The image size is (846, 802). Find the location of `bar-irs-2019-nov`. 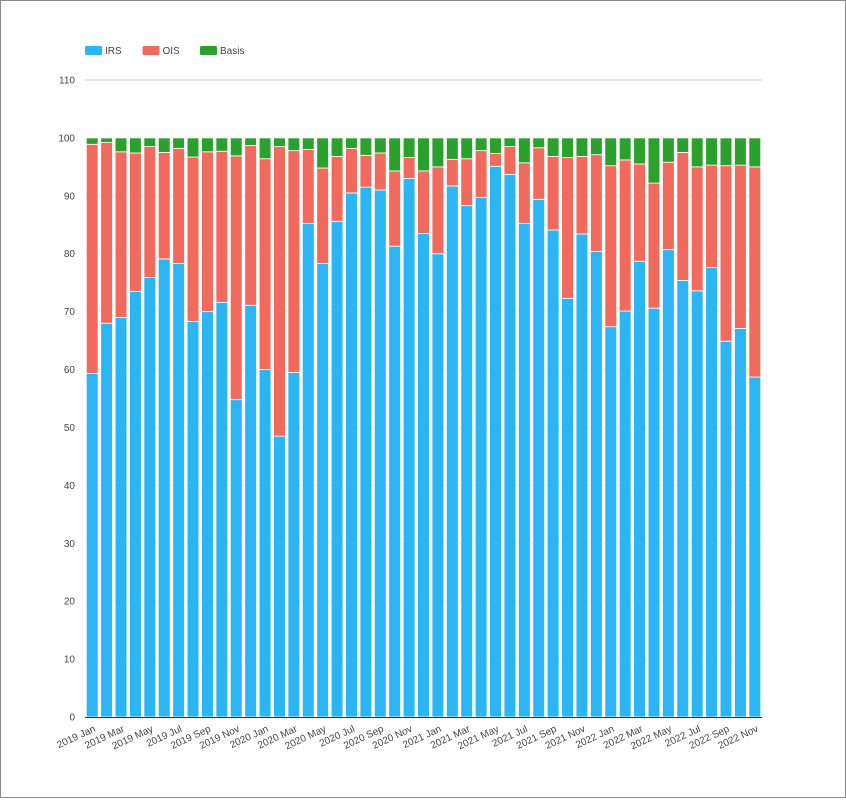

bar-irs-2019-nov is located at coordinates (236, 558).